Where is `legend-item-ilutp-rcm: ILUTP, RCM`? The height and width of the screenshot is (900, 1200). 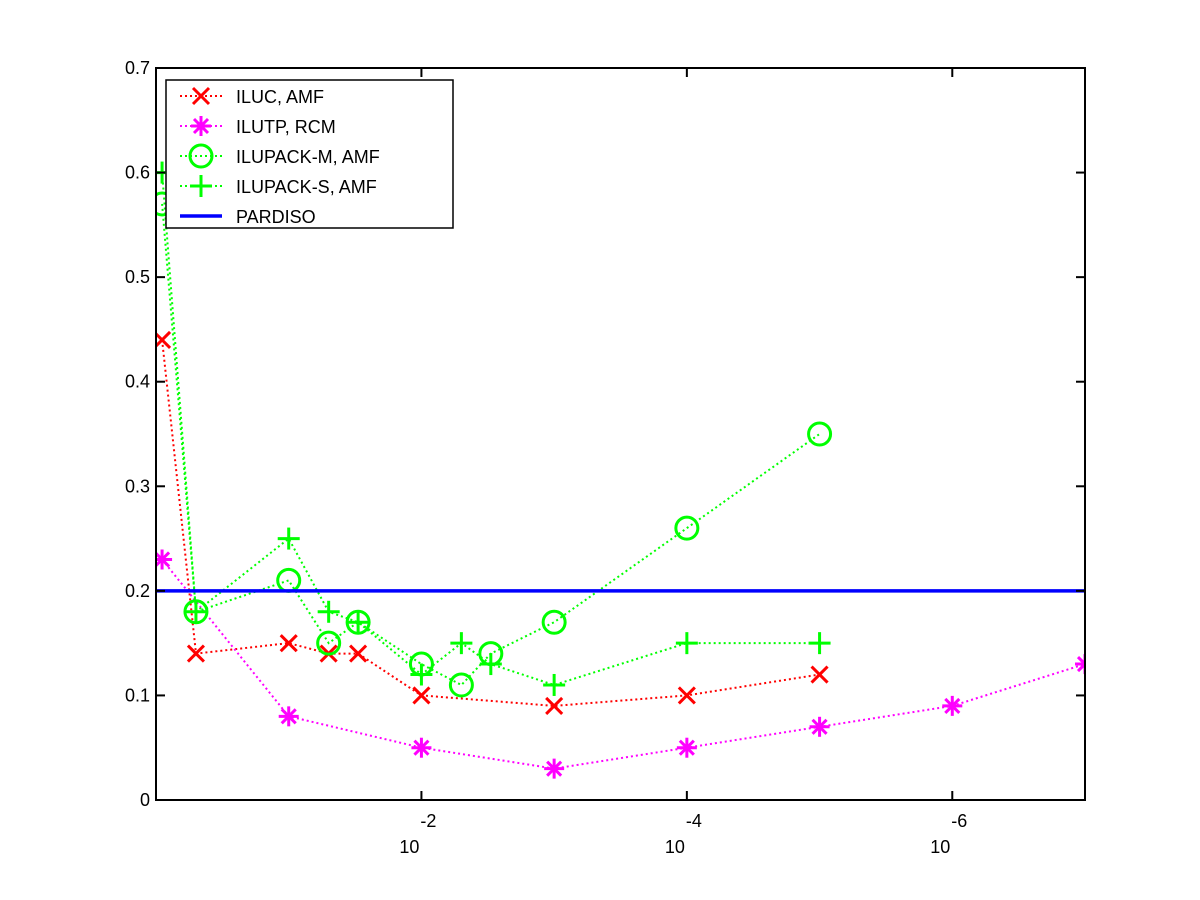 legend-item-ilutp-rcm: ILUTP, RCM is located at coordinates (258, 126).